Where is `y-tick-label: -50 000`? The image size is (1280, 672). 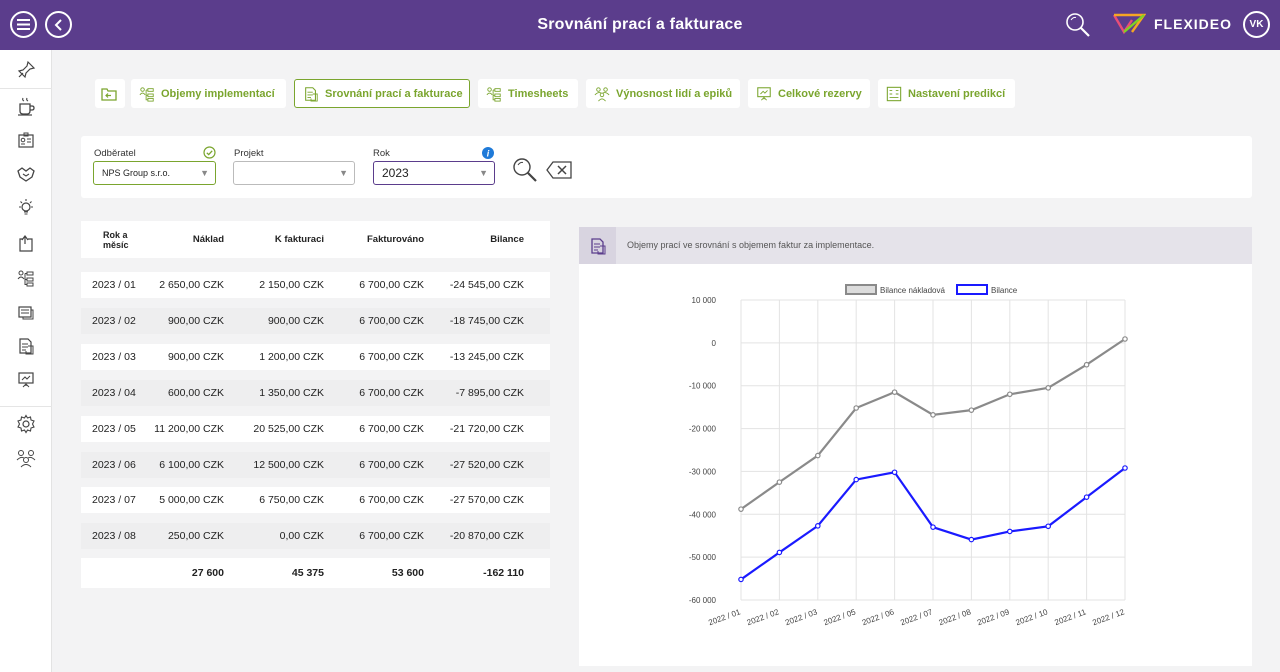
y-tick-label: -50 000 is located at coordinates (703, 557).